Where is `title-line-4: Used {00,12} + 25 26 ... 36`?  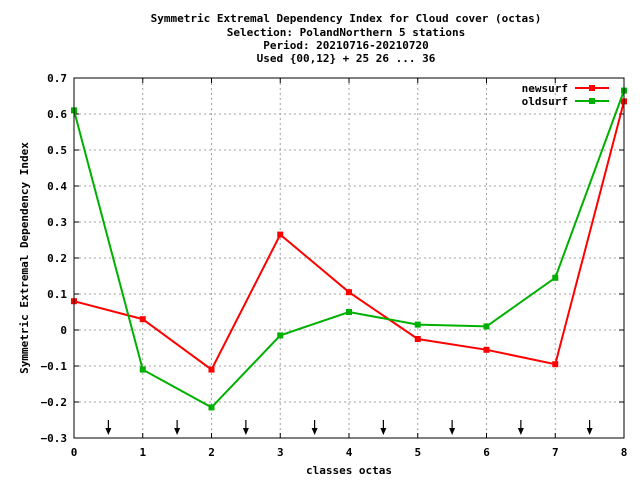
title-line-4: Used {00,12} + 25 26 ... 36 is located at coordinates (346, 58).